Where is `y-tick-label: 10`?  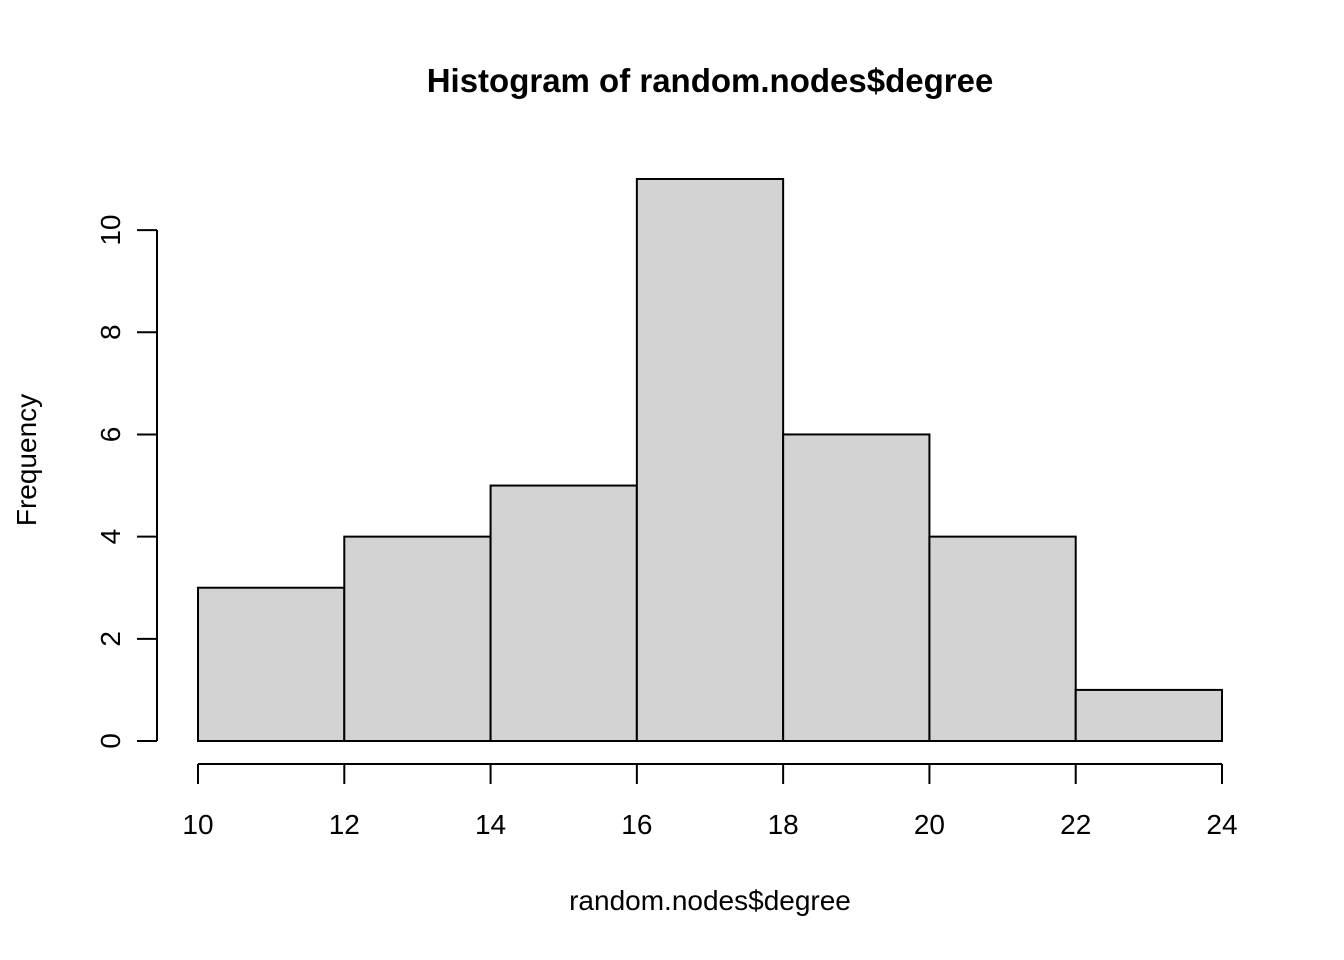 y-tick-label: 10 is located at coordinates (110, 230).